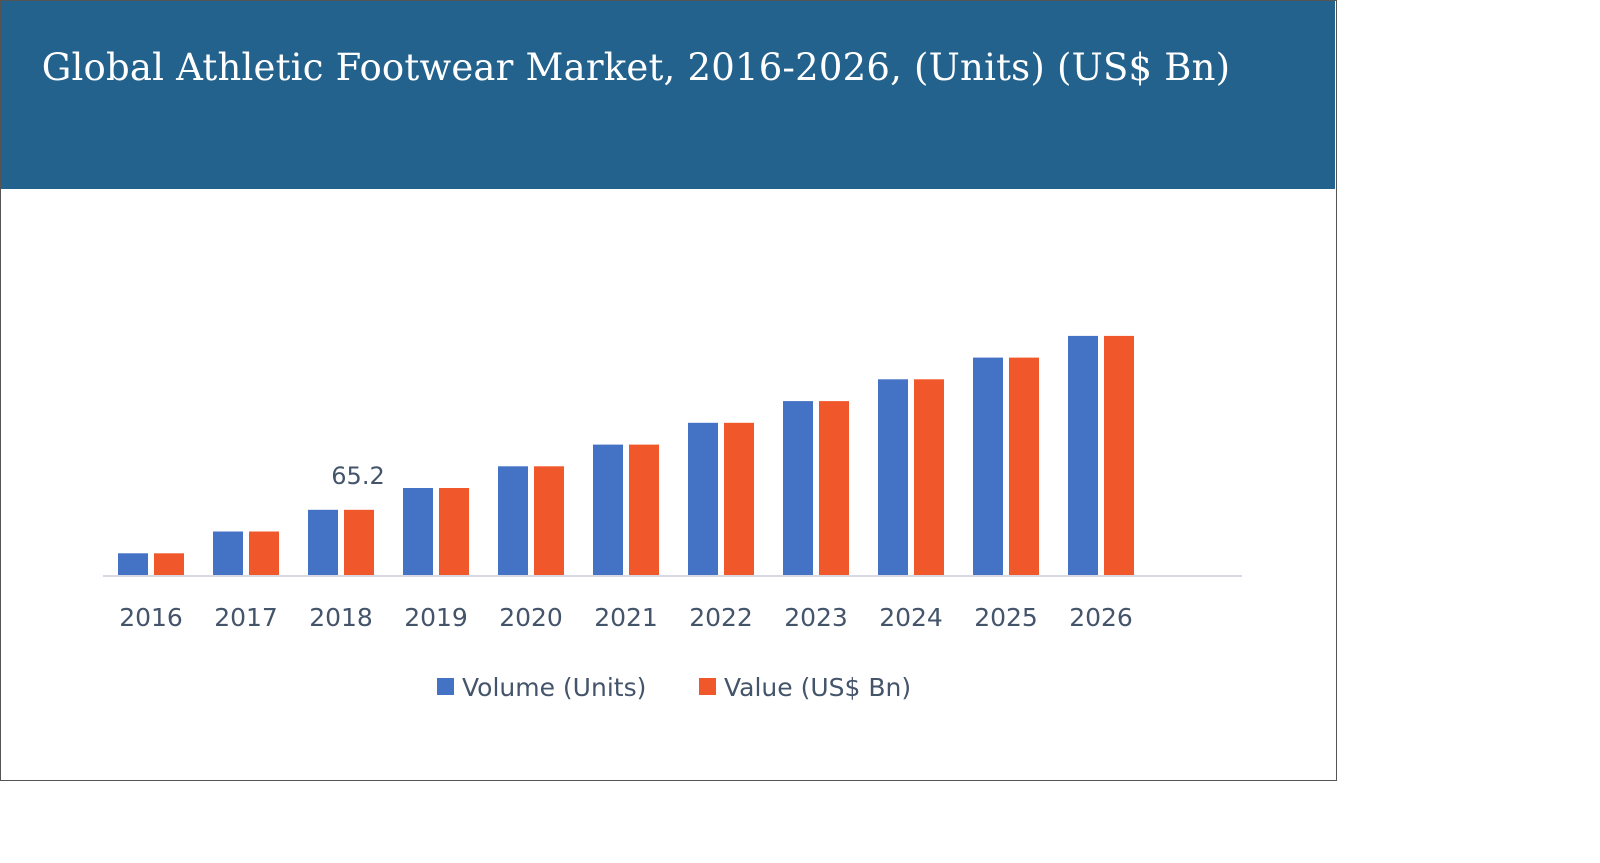 This screenshot has width=1600, height=863. I want to click on x-tick-label: 2022, so click(721, 617).